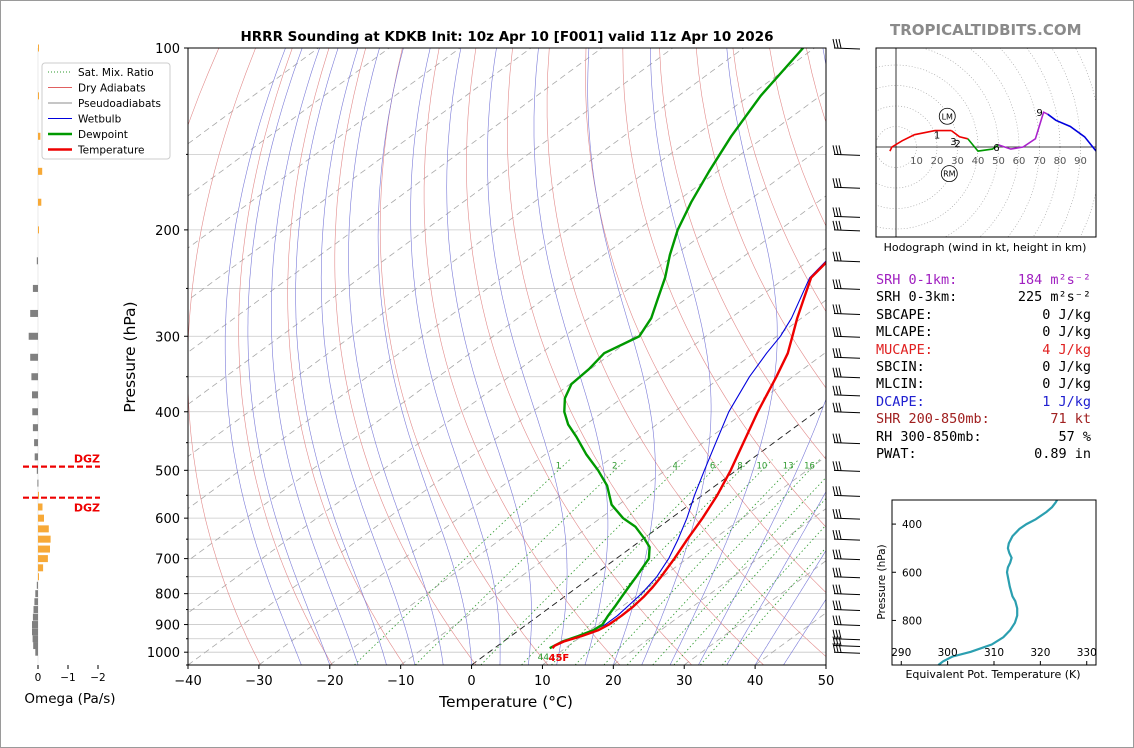 The image size is (1134, 748). I want to click on mixing-ratio-label: 1, so click(558, 466).